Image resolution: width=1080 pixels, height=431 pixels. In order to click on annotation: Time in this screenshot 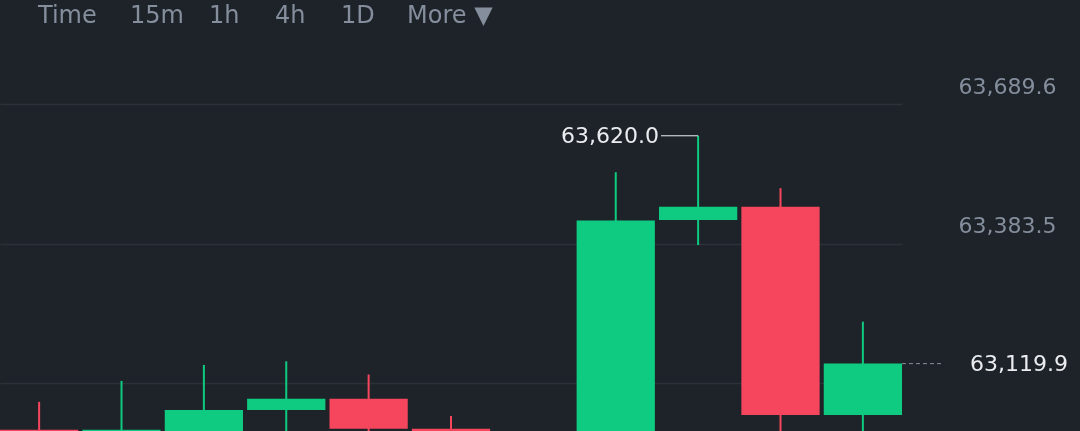, I will do `click(67, 15)`.